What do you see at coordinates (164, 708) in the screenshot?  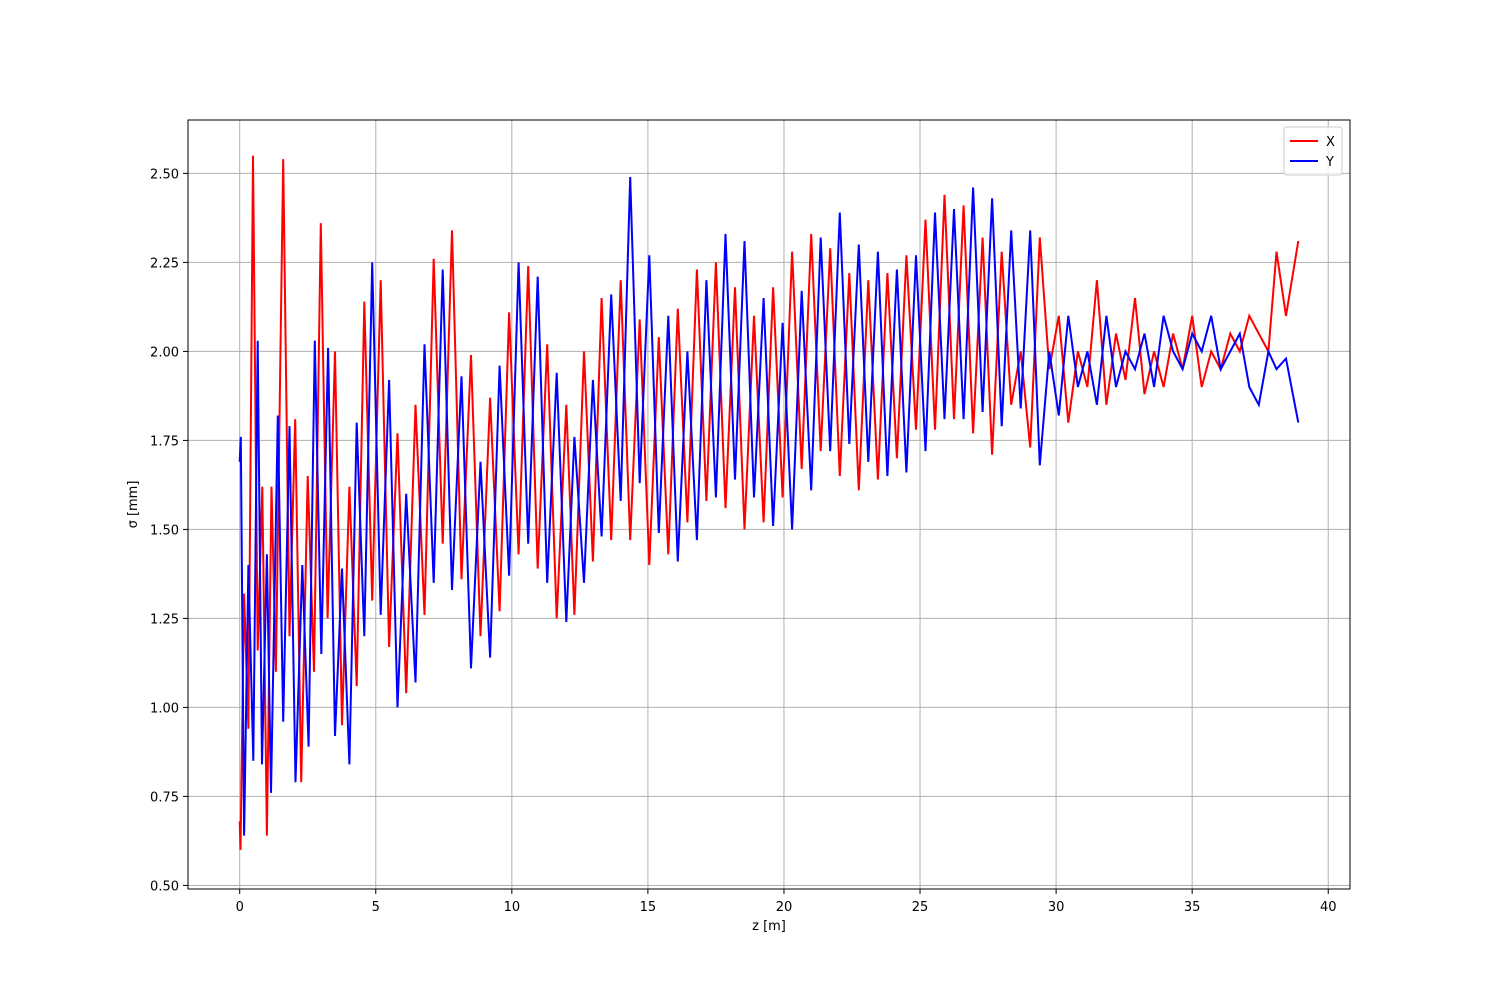 I see `y-tick-label: 1.00` at bounding box center [164, 708].